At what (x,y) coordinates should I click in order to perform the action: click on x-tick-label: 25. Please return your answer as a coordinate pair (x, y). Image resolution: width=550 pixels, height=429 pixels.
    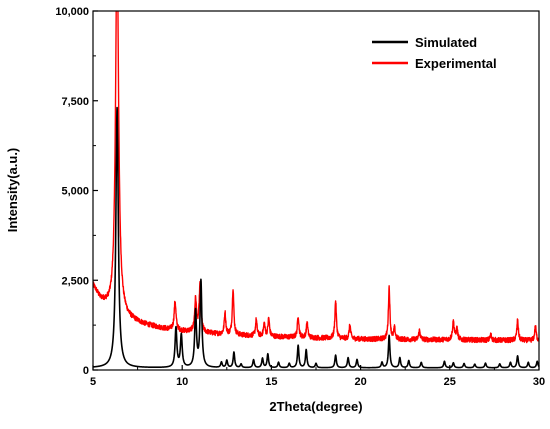
    Looking at the image, I should click on (450, 382).